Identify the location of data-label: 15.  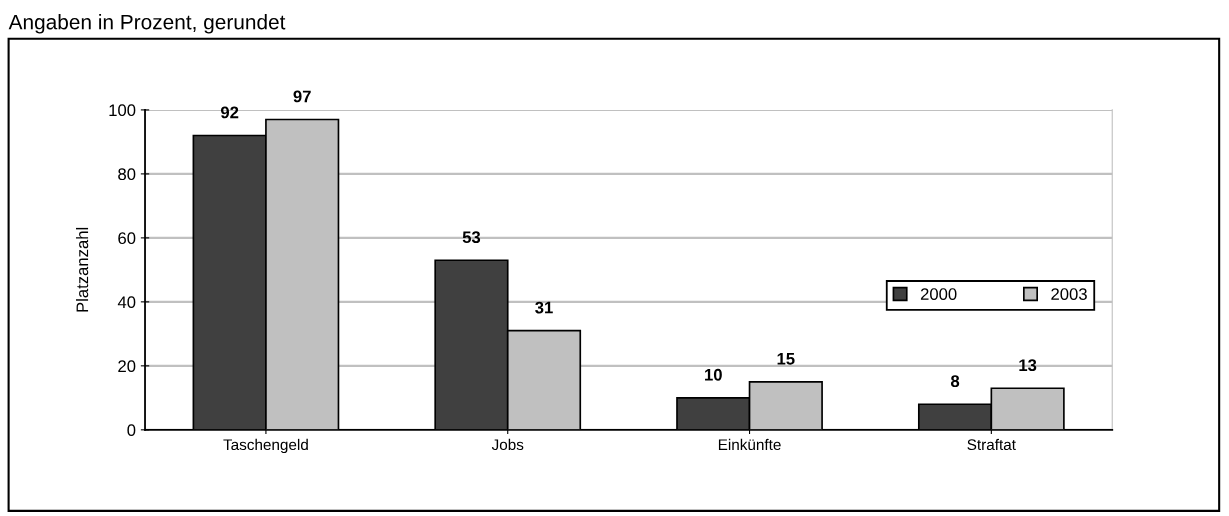
(786, 359).